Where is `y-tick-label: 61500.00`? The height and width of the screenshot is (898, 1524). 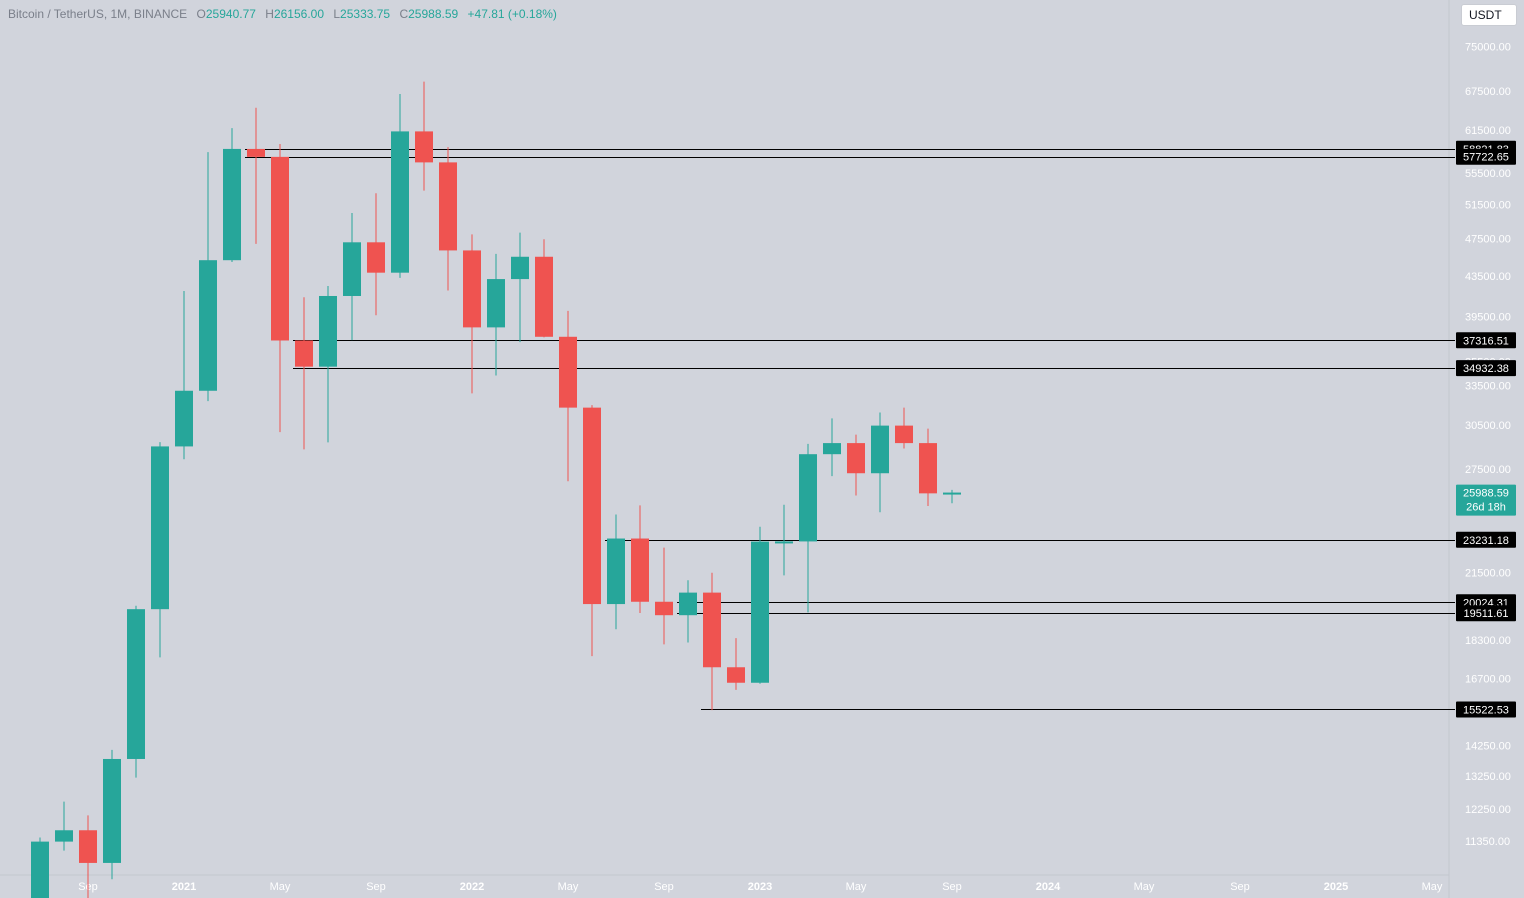 y-tick-label: 61500.00 is located at coordinates (1488, 131).